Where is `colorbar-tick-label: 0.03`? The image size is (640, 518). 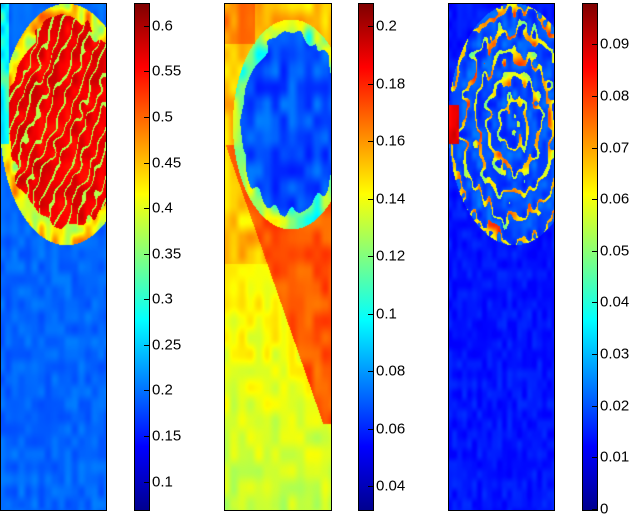
colorbar-tick-label: 0.03 is located at coordinates (615, 354).